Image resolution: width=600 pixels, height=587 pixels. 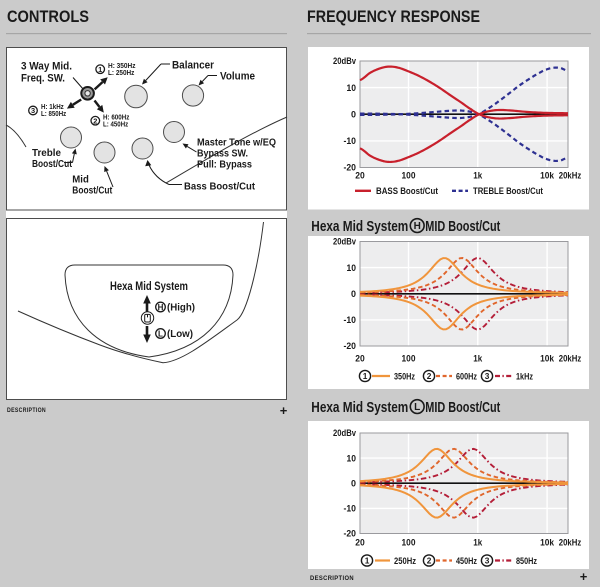 I want to click on svg-text: H: 1kHz, so click(x=52, y=107).